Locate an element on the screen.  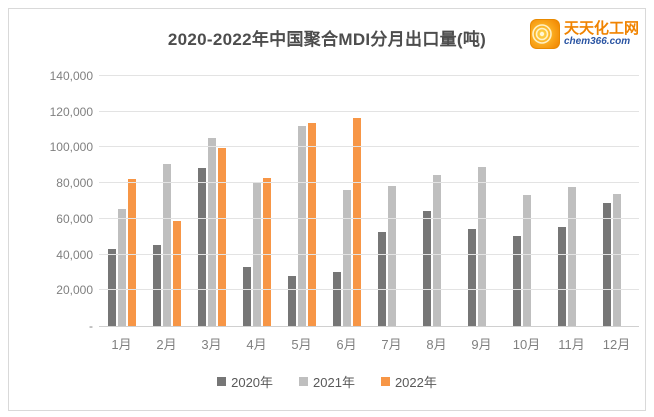
x-axis: 1月 2月 3月 4月 5月 6月 7月 8月 9月 10月 11月 12月 is located at coordinates (369, 343).